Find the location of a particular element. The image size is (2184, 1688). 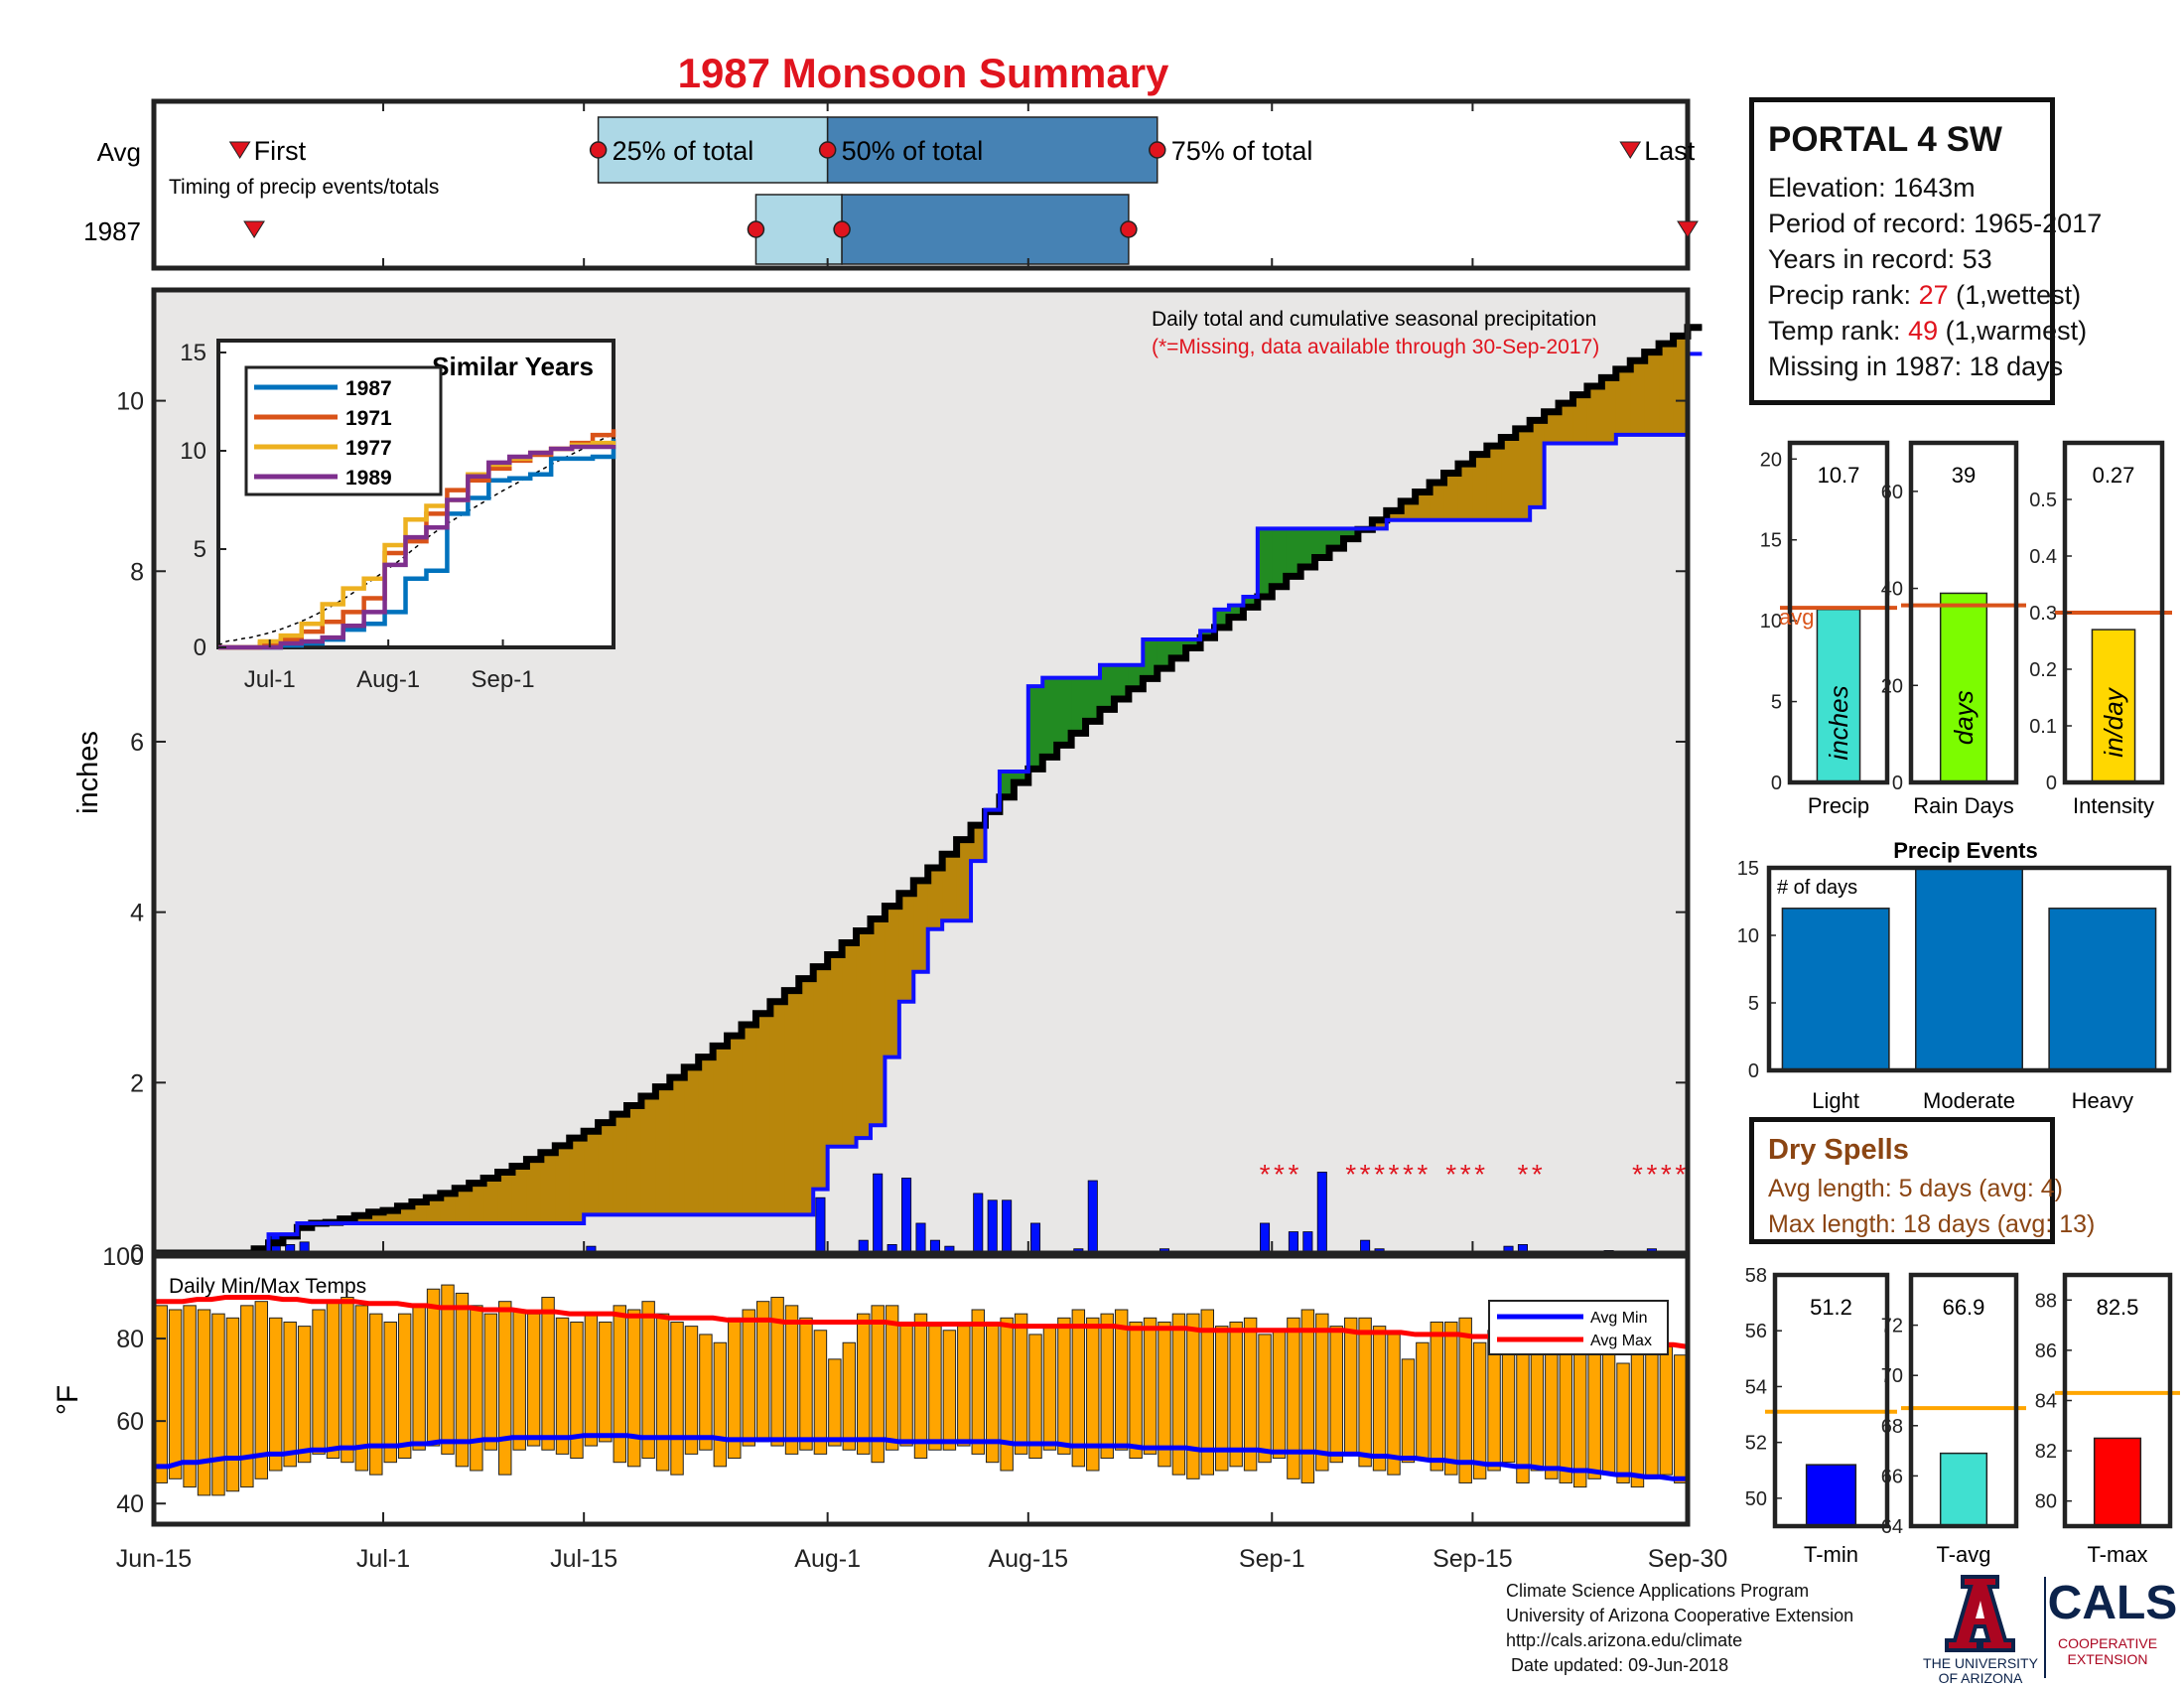

legend-avg-max-label: Avg Max is located at coordinates (1621, 1341).